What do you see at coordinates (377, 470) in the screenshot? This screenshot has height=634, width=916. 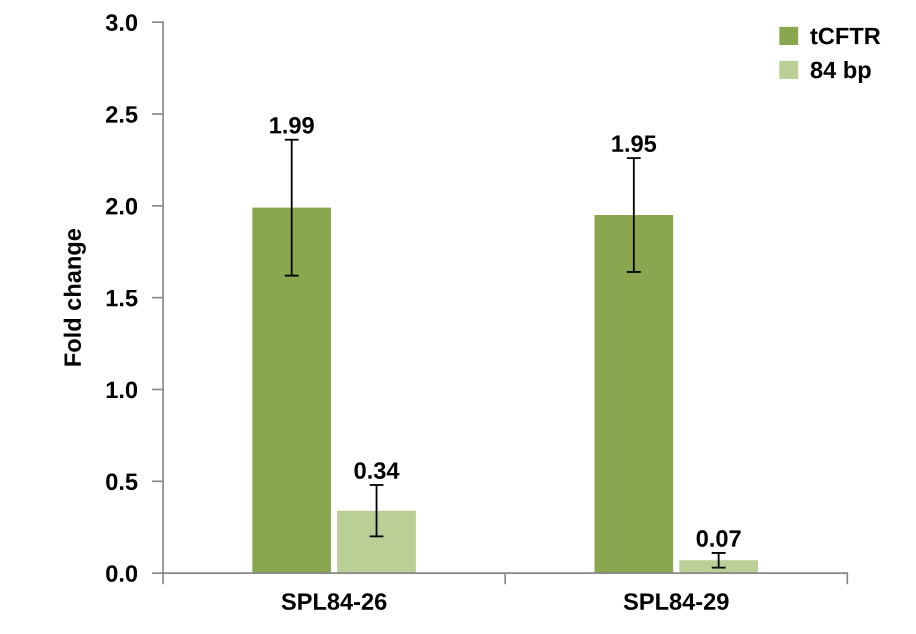 I see `data-label: 0.34` at bounding box center [377, 470].